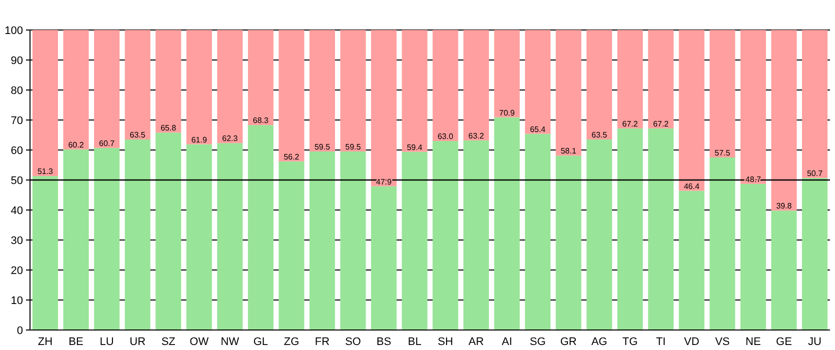 This screenshot has height=350, width=835. Describe the element at coordinates (753, 342) in the screenshot. I see `x-tick-label: NE` at that location.